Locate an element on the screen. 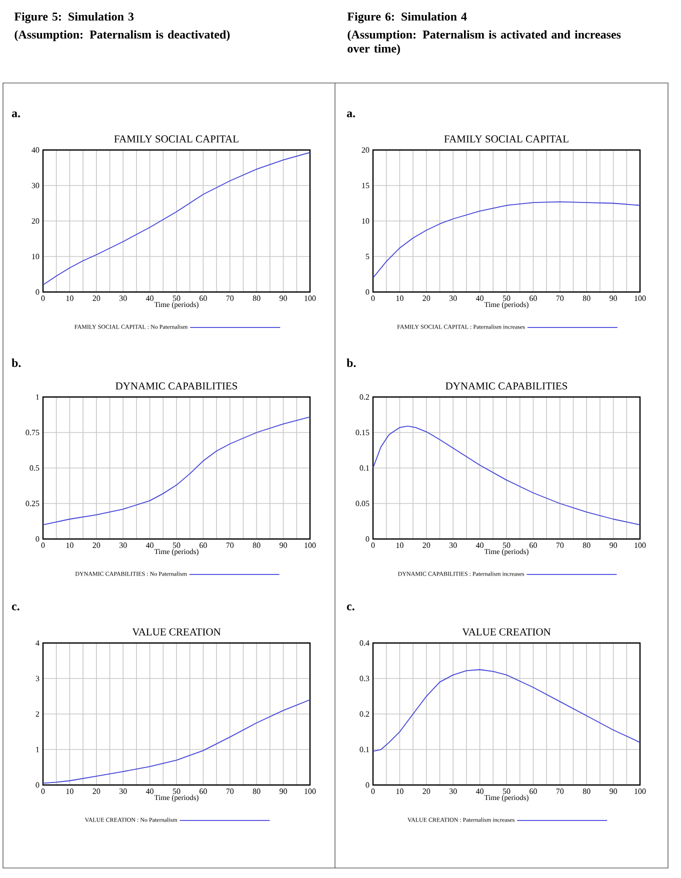 This screenshot has width=681, height=878. y-tick-label: 40 is located at coordinates (36, 150).